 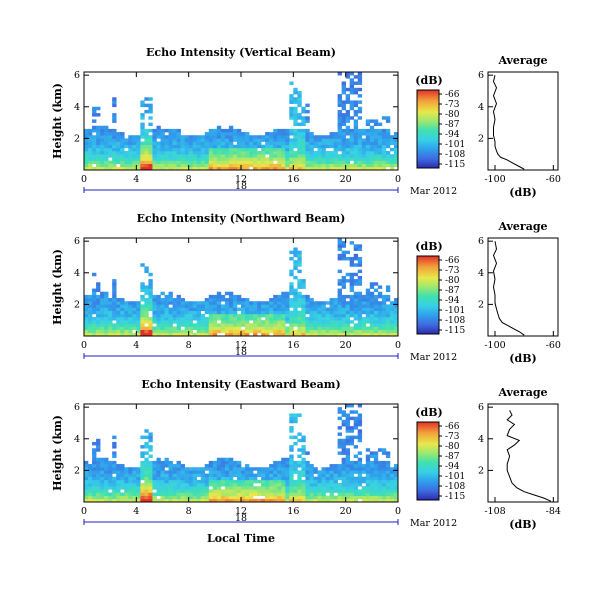 What do you see at coordinates (189, 511) in the screenshot?
I see `x-tick-label: 8` at bounding box center [189, 511].